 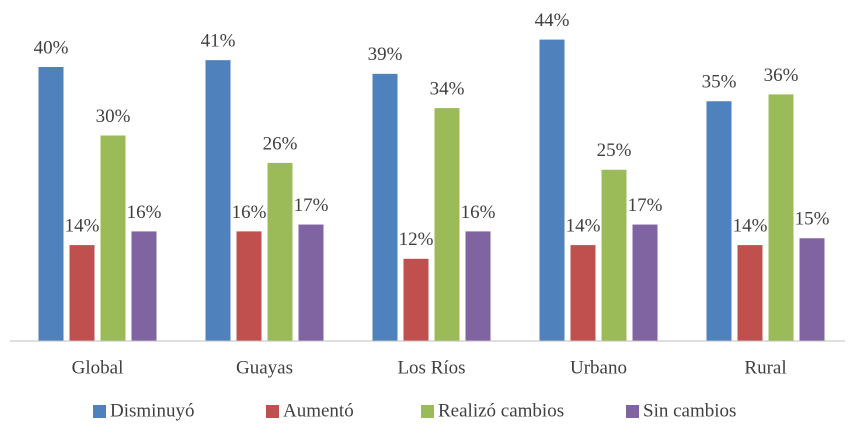 I want to click on data-label: 39%, so click(x=385, y=54).